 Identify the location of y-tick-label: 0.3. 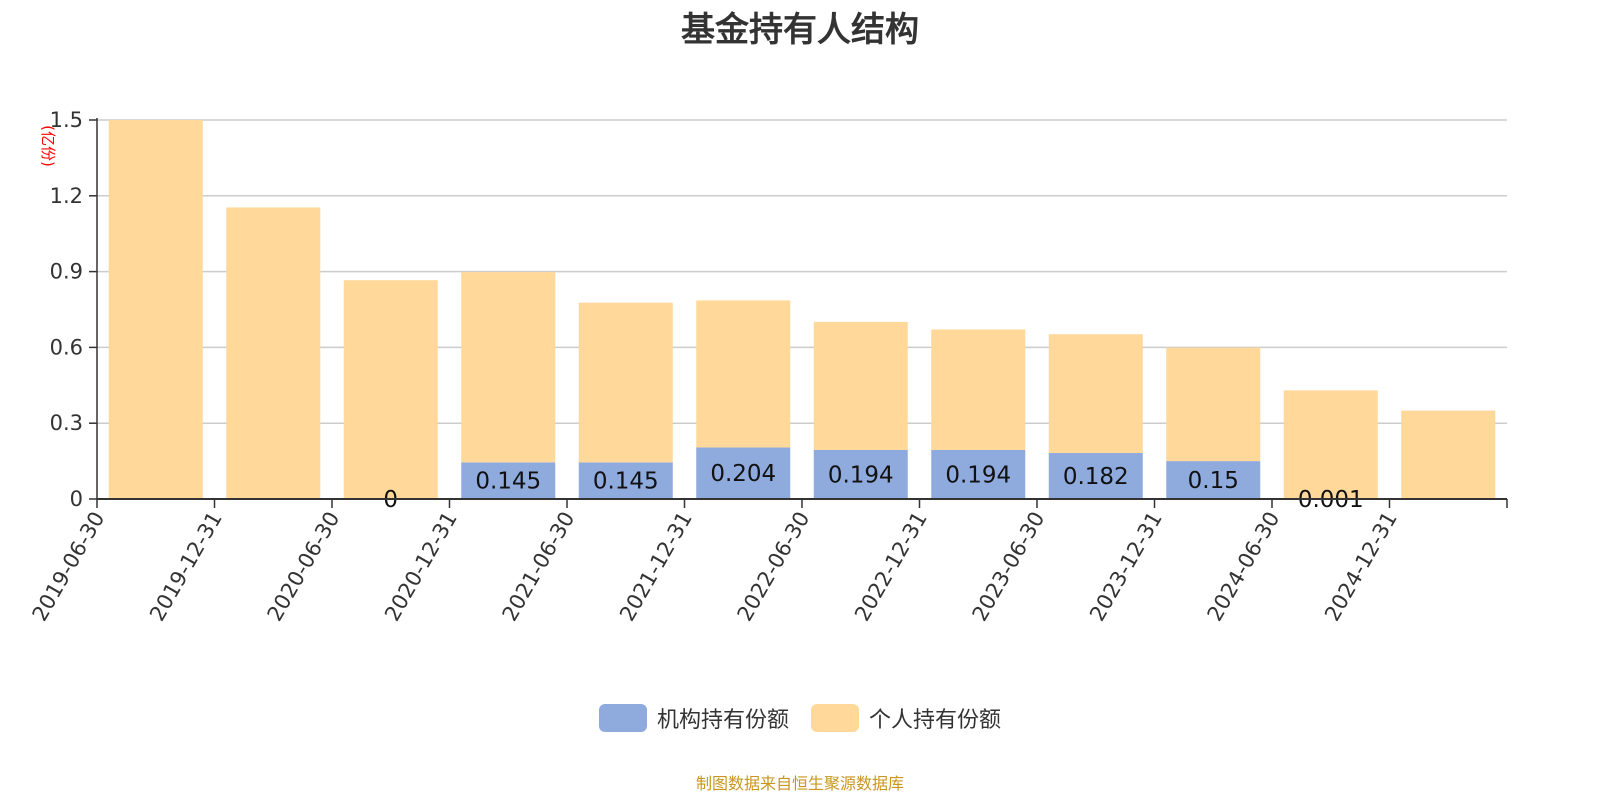
(66, 423).